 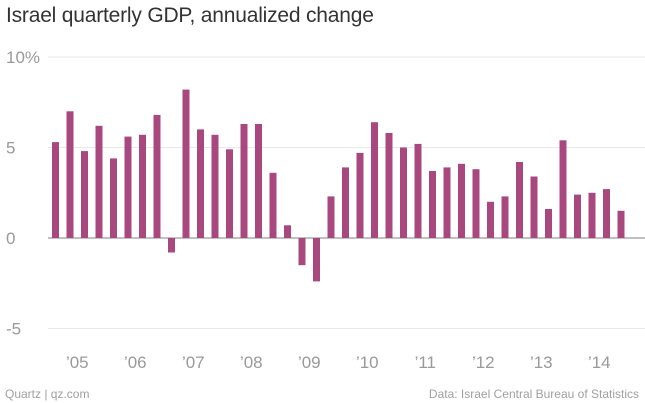 What do you see at coordinates (534, 207) in the screenshot?
I see `bar-2013-q2` at bounding box center [534, 207].